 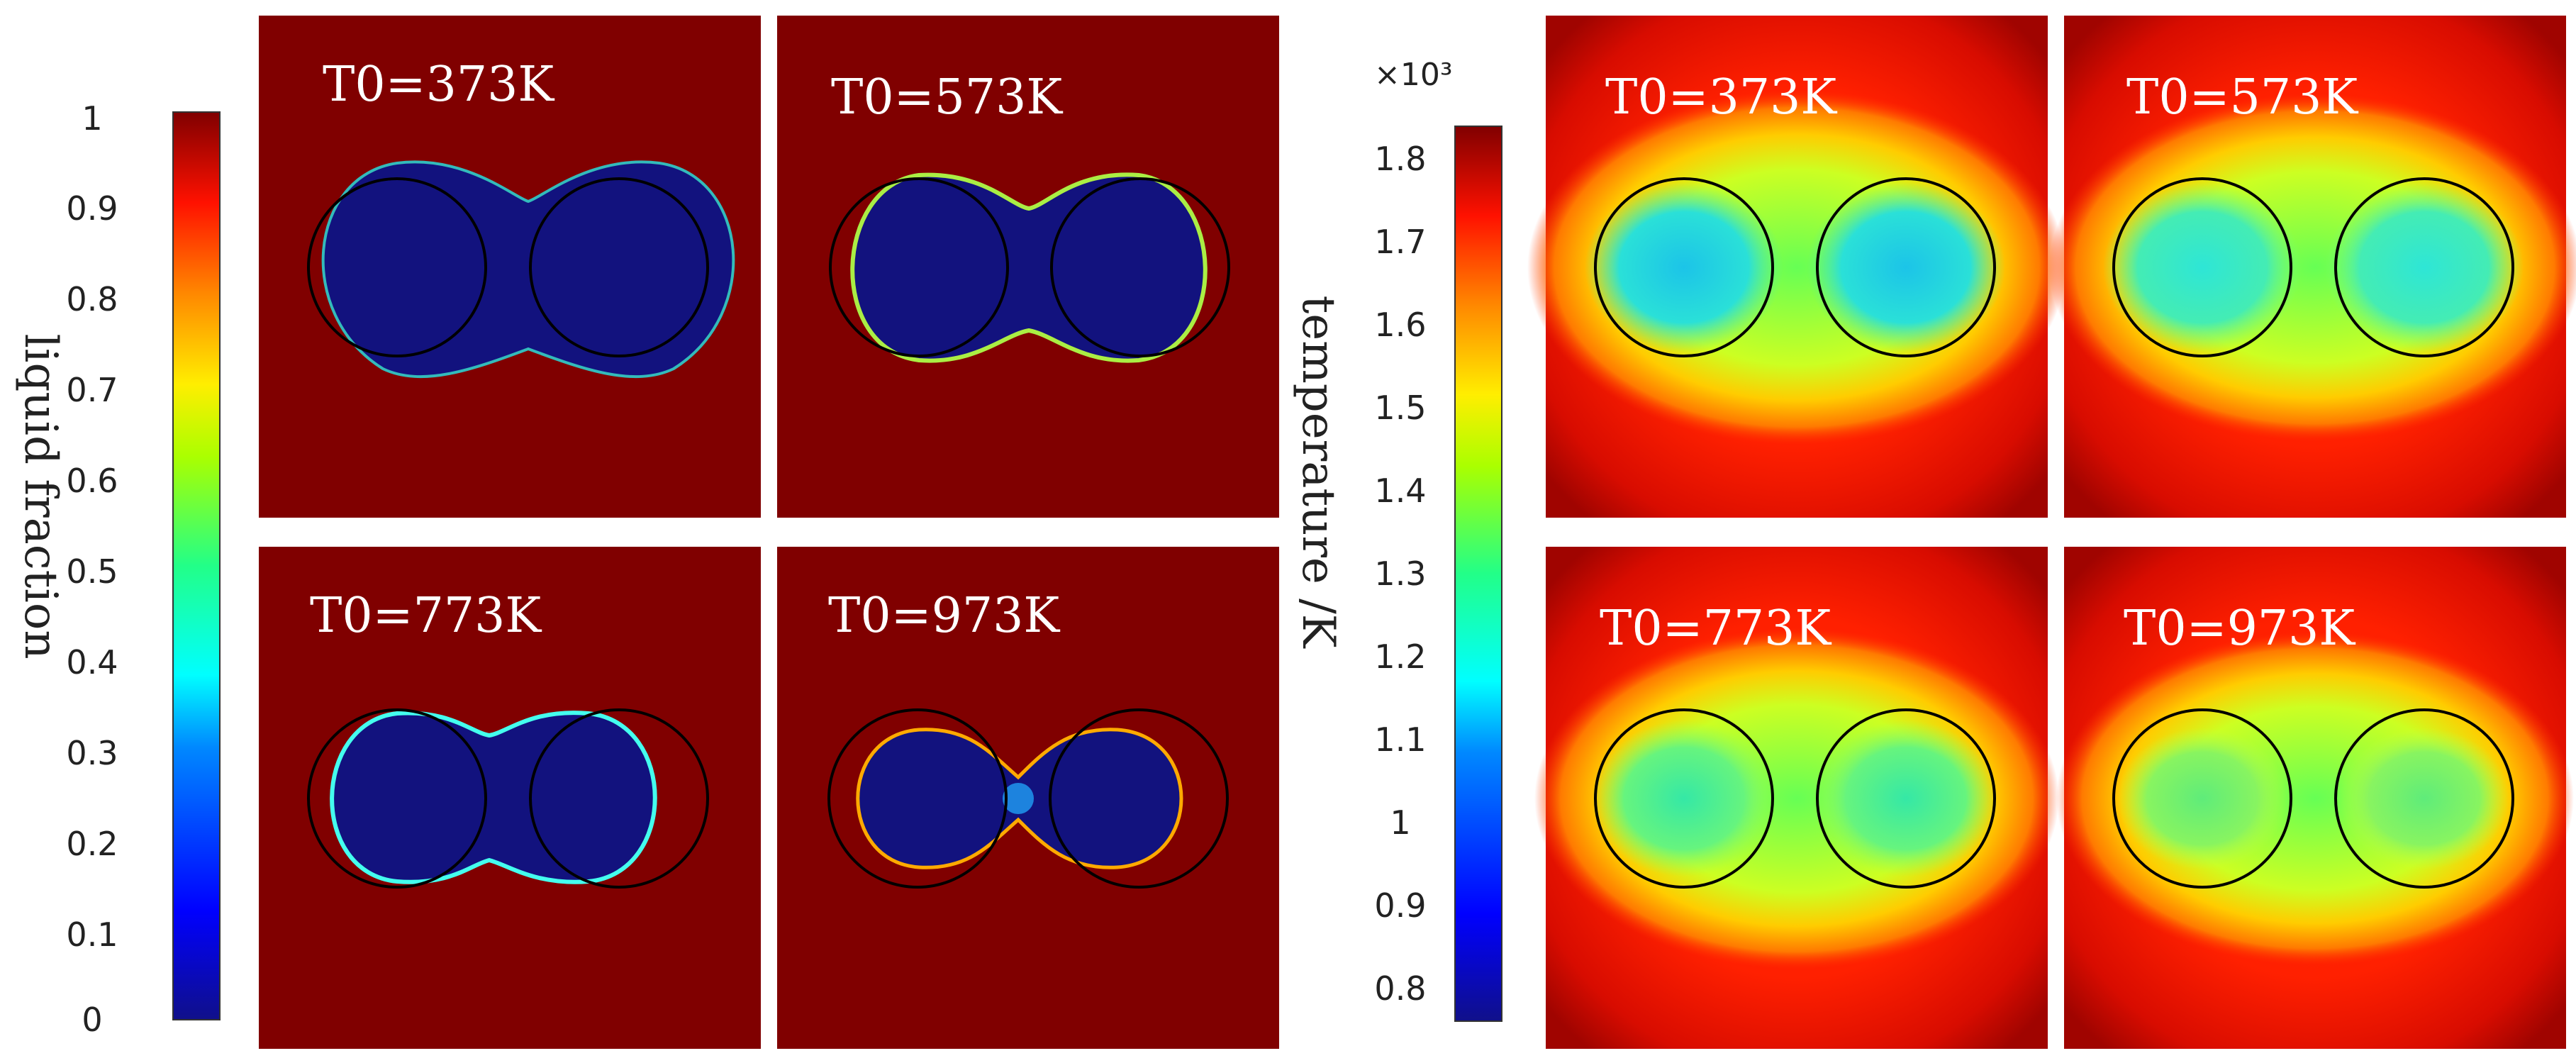 I want to click on t-tick-1.2: 1.2, so click(x=1400, y=657).